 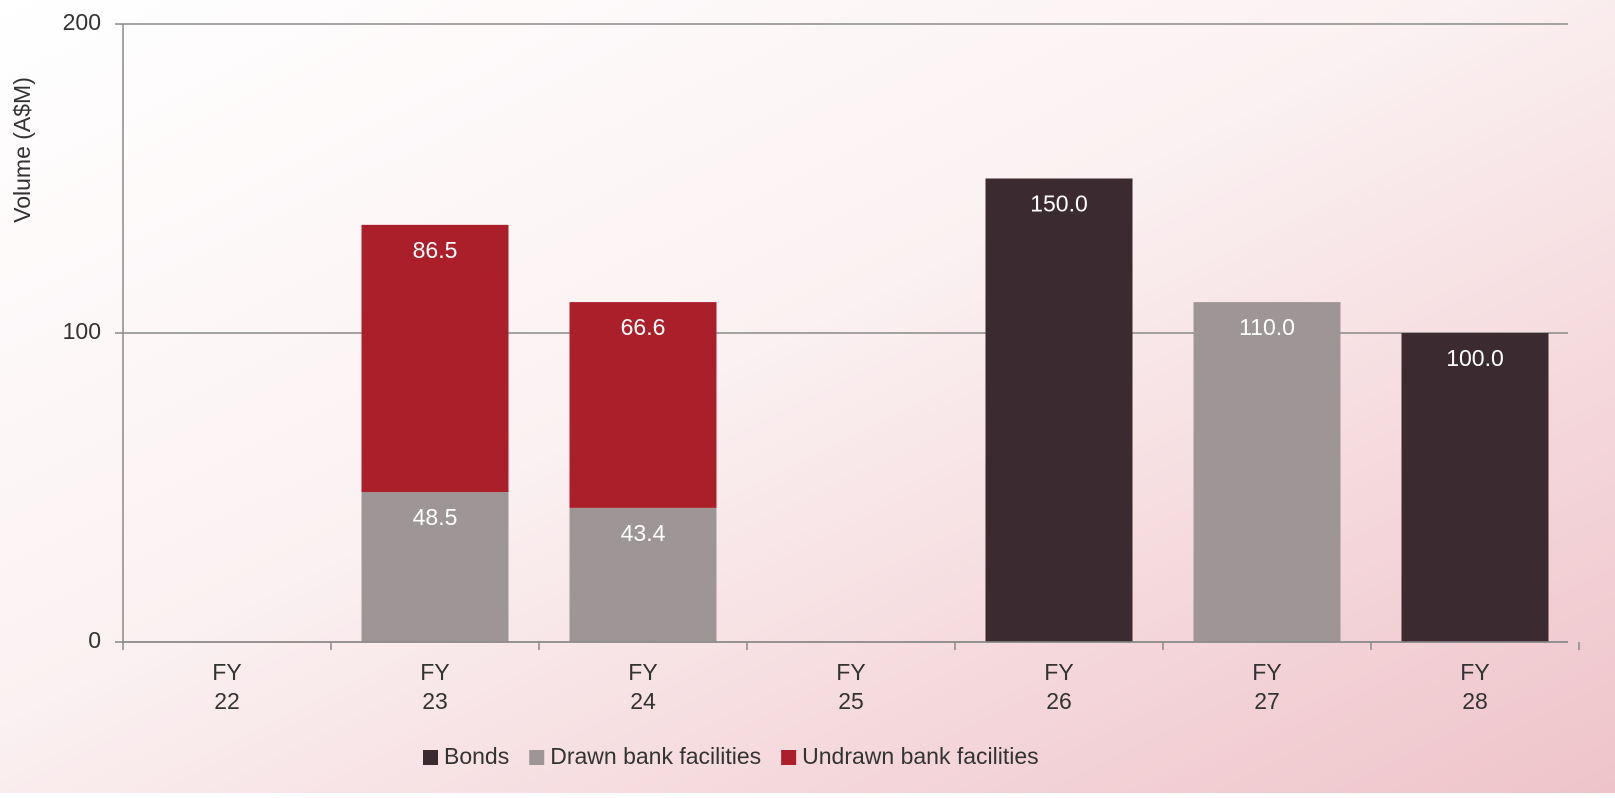 I want to click on data-label: 150.0, so click(x=1059, y=204).